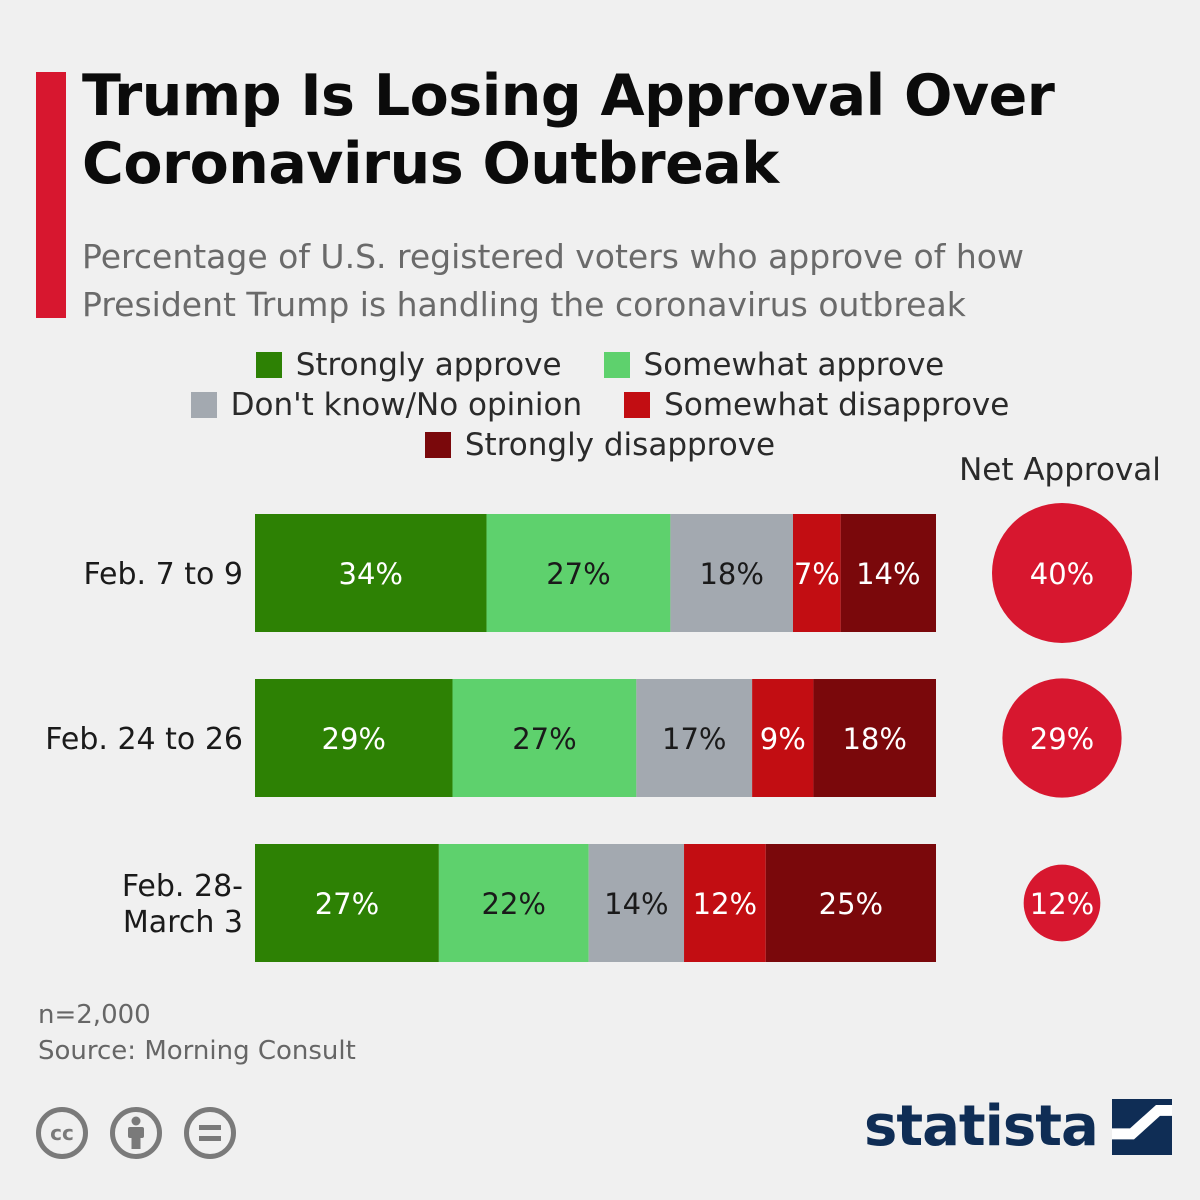 The width and height of the screenshot is (1200, 1200). Describe the element at coordinates (620, 445) in the screenshot. I see `legend-label: Strongly disapprove` at that location.